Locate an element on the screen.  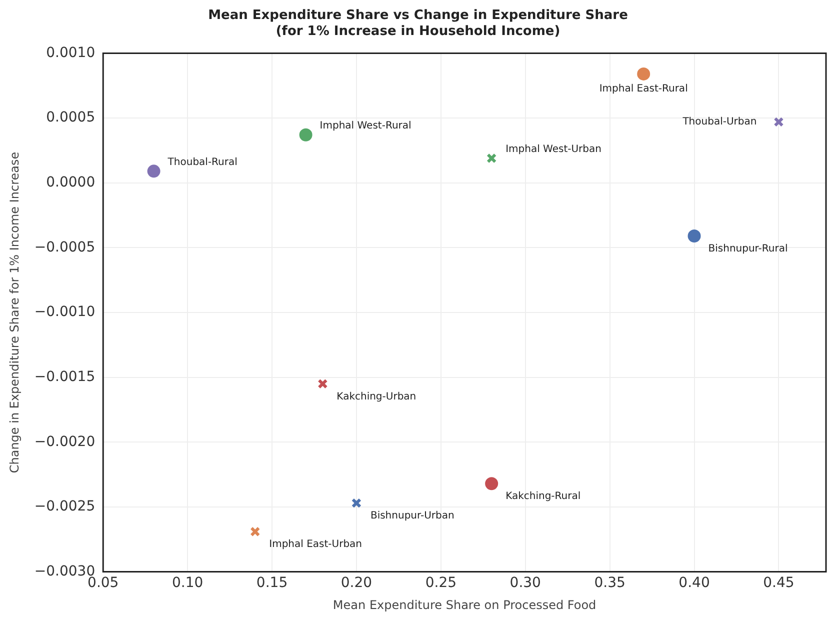
annotation: Thoubal-Rural is located at coordinates (202, 162).